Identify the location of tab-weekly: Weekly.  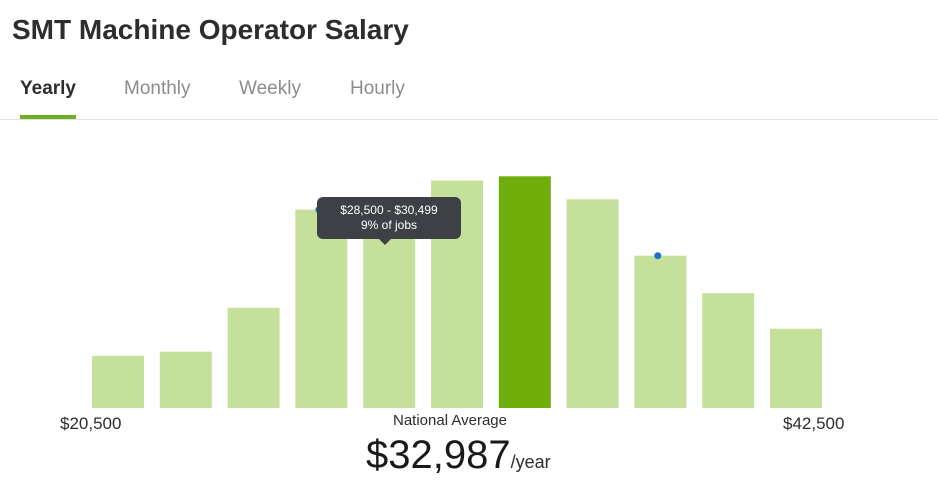
(270, 88).